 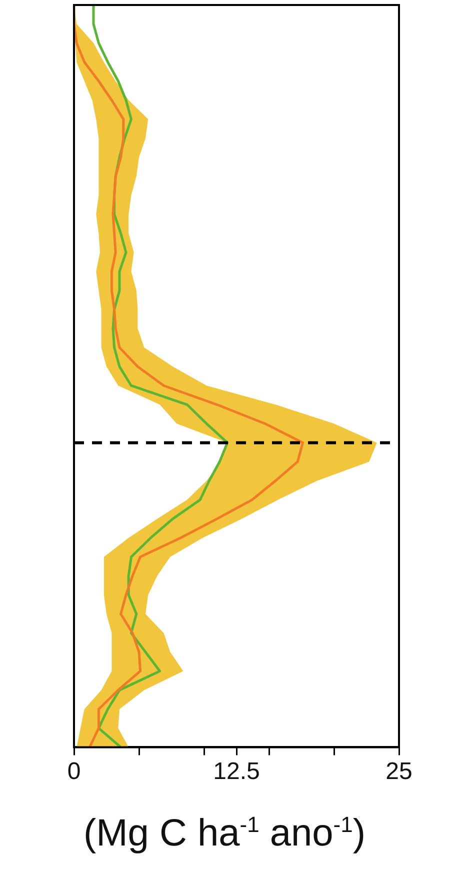 I want to click on x-tick-label: 12.5, so click(x=236, y=772).